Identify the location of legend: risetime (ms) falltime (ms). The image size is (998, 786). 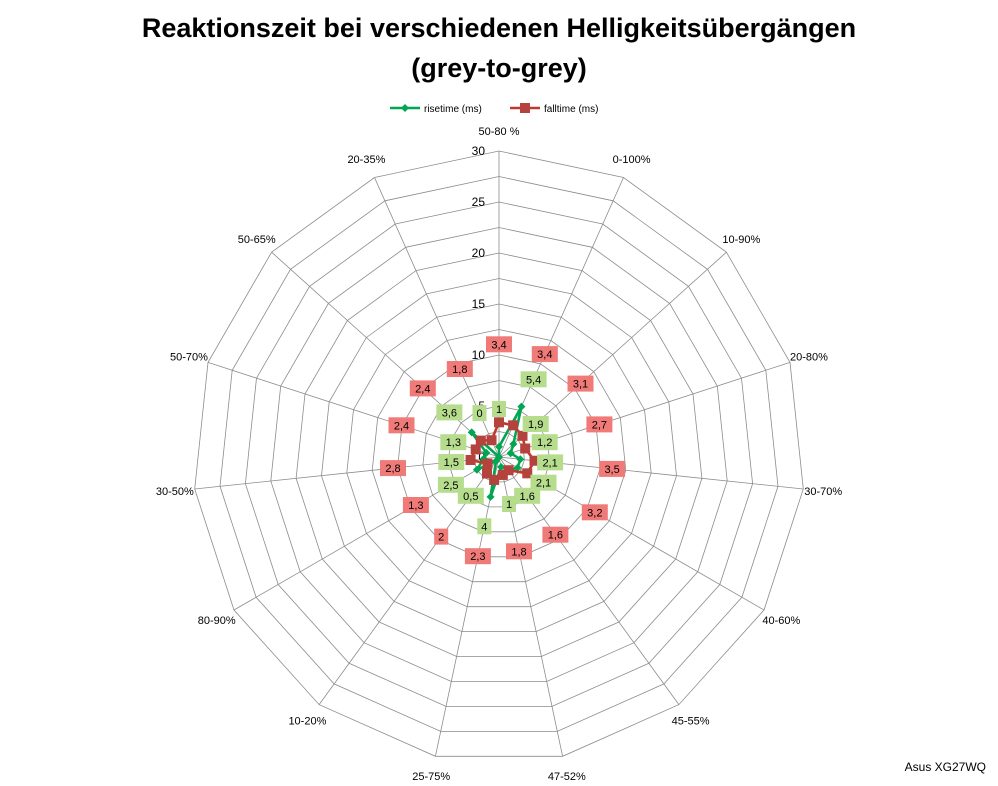
(494, 109).